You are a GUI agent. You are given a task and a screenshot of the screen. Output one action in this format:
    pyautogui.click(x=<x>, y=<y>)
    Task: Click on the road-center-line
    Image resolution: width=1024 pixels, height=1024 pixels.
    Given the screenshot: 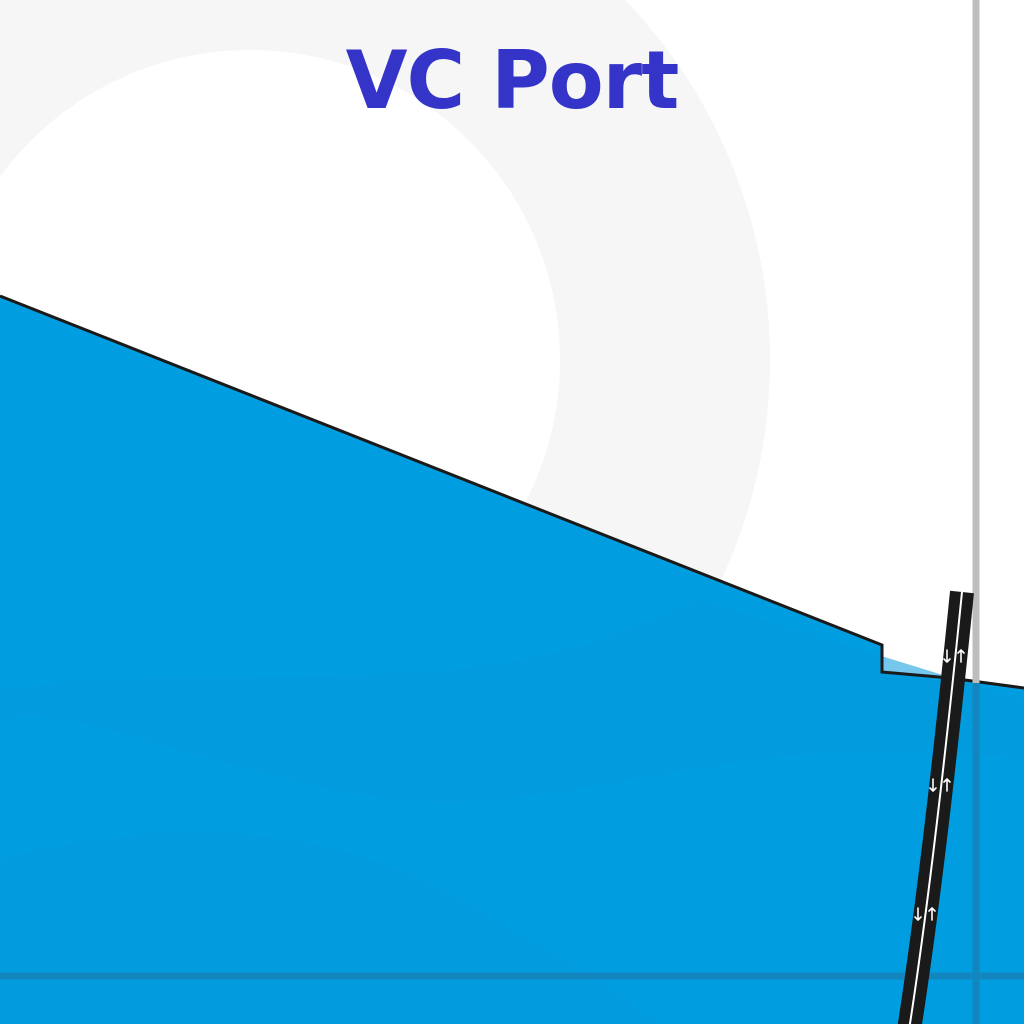 What is the action you would take?
    pyautogui.click(x=935, y=807)
    